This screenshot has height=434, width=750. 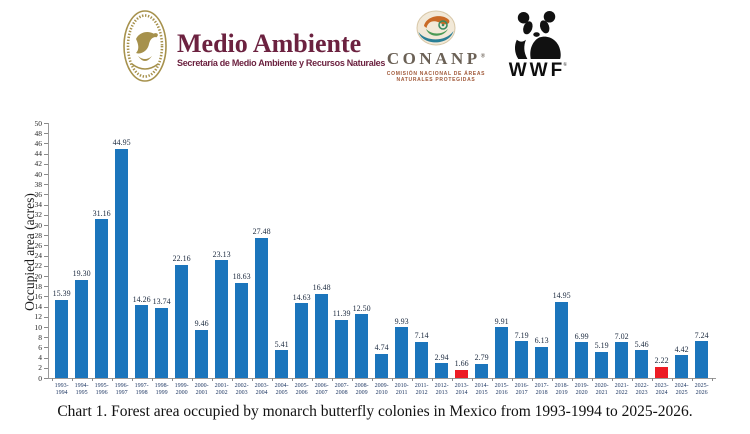 I want to click on bar-1995-1996, so click(x=102, y=298).